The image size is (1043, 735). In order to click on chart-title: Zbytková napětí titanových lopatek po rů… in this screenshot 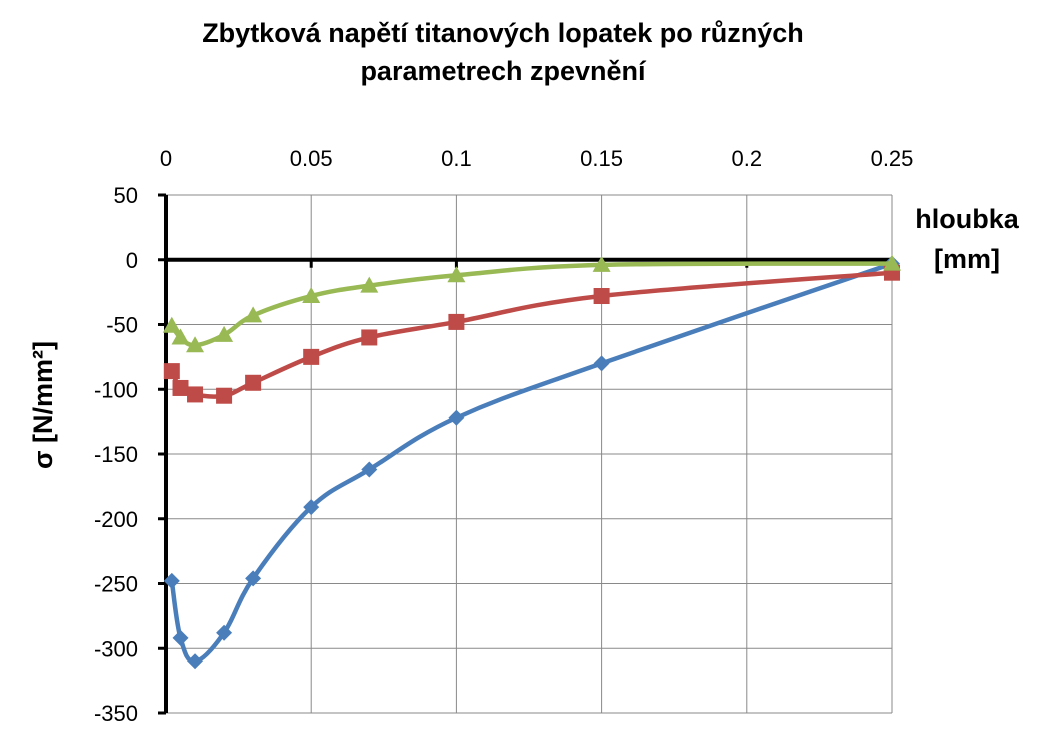, I will do `click(503, 52)`.